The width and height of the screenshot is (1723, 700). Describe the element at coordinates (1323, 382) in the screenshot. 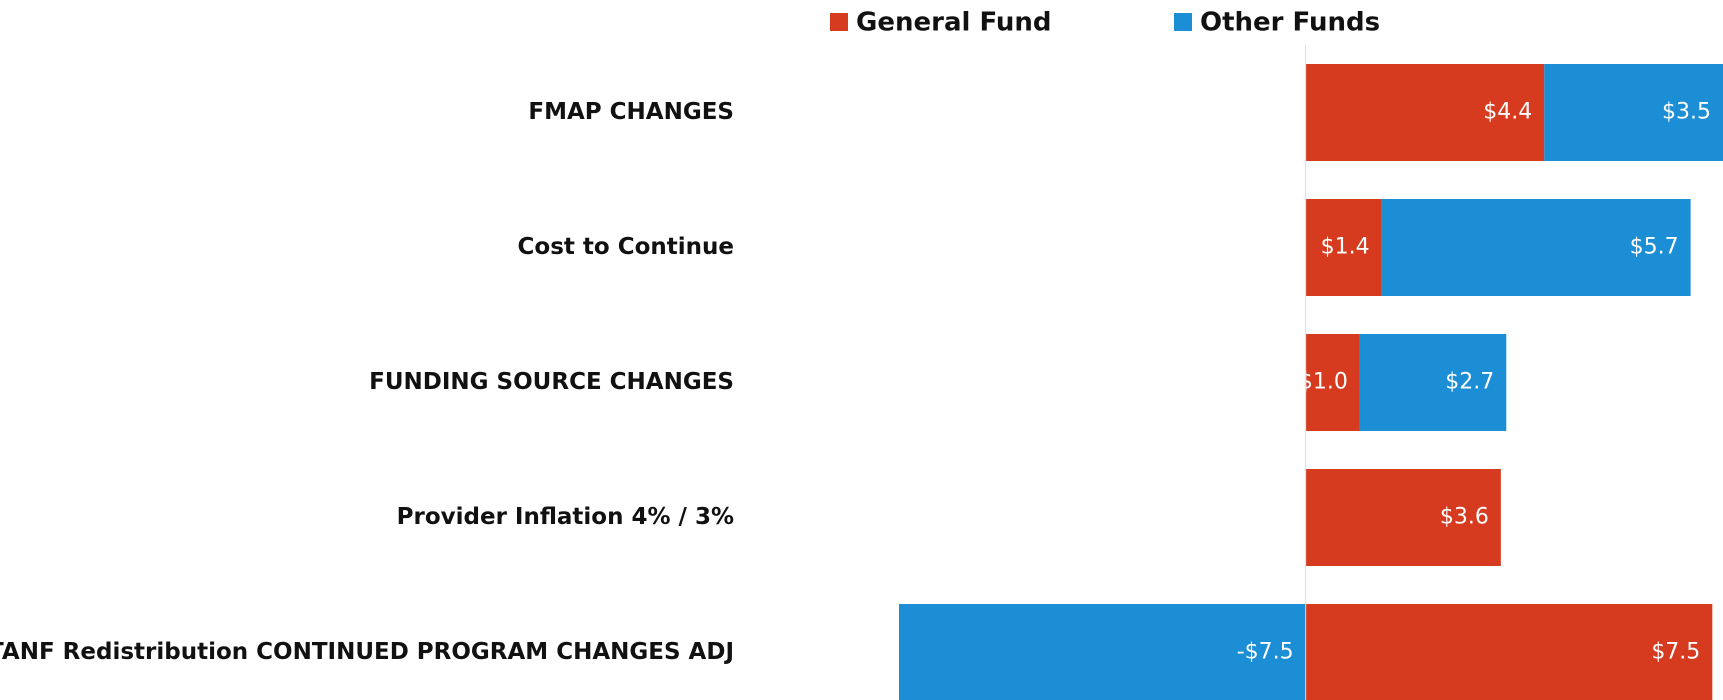

I see `value-label: $1.0` at that location.